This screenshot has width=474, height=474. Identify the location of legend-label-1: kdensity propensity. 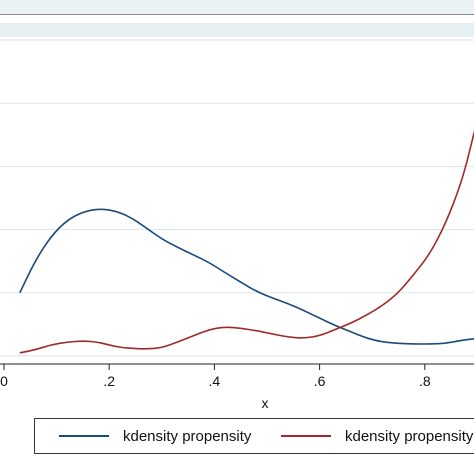
(187, 436).